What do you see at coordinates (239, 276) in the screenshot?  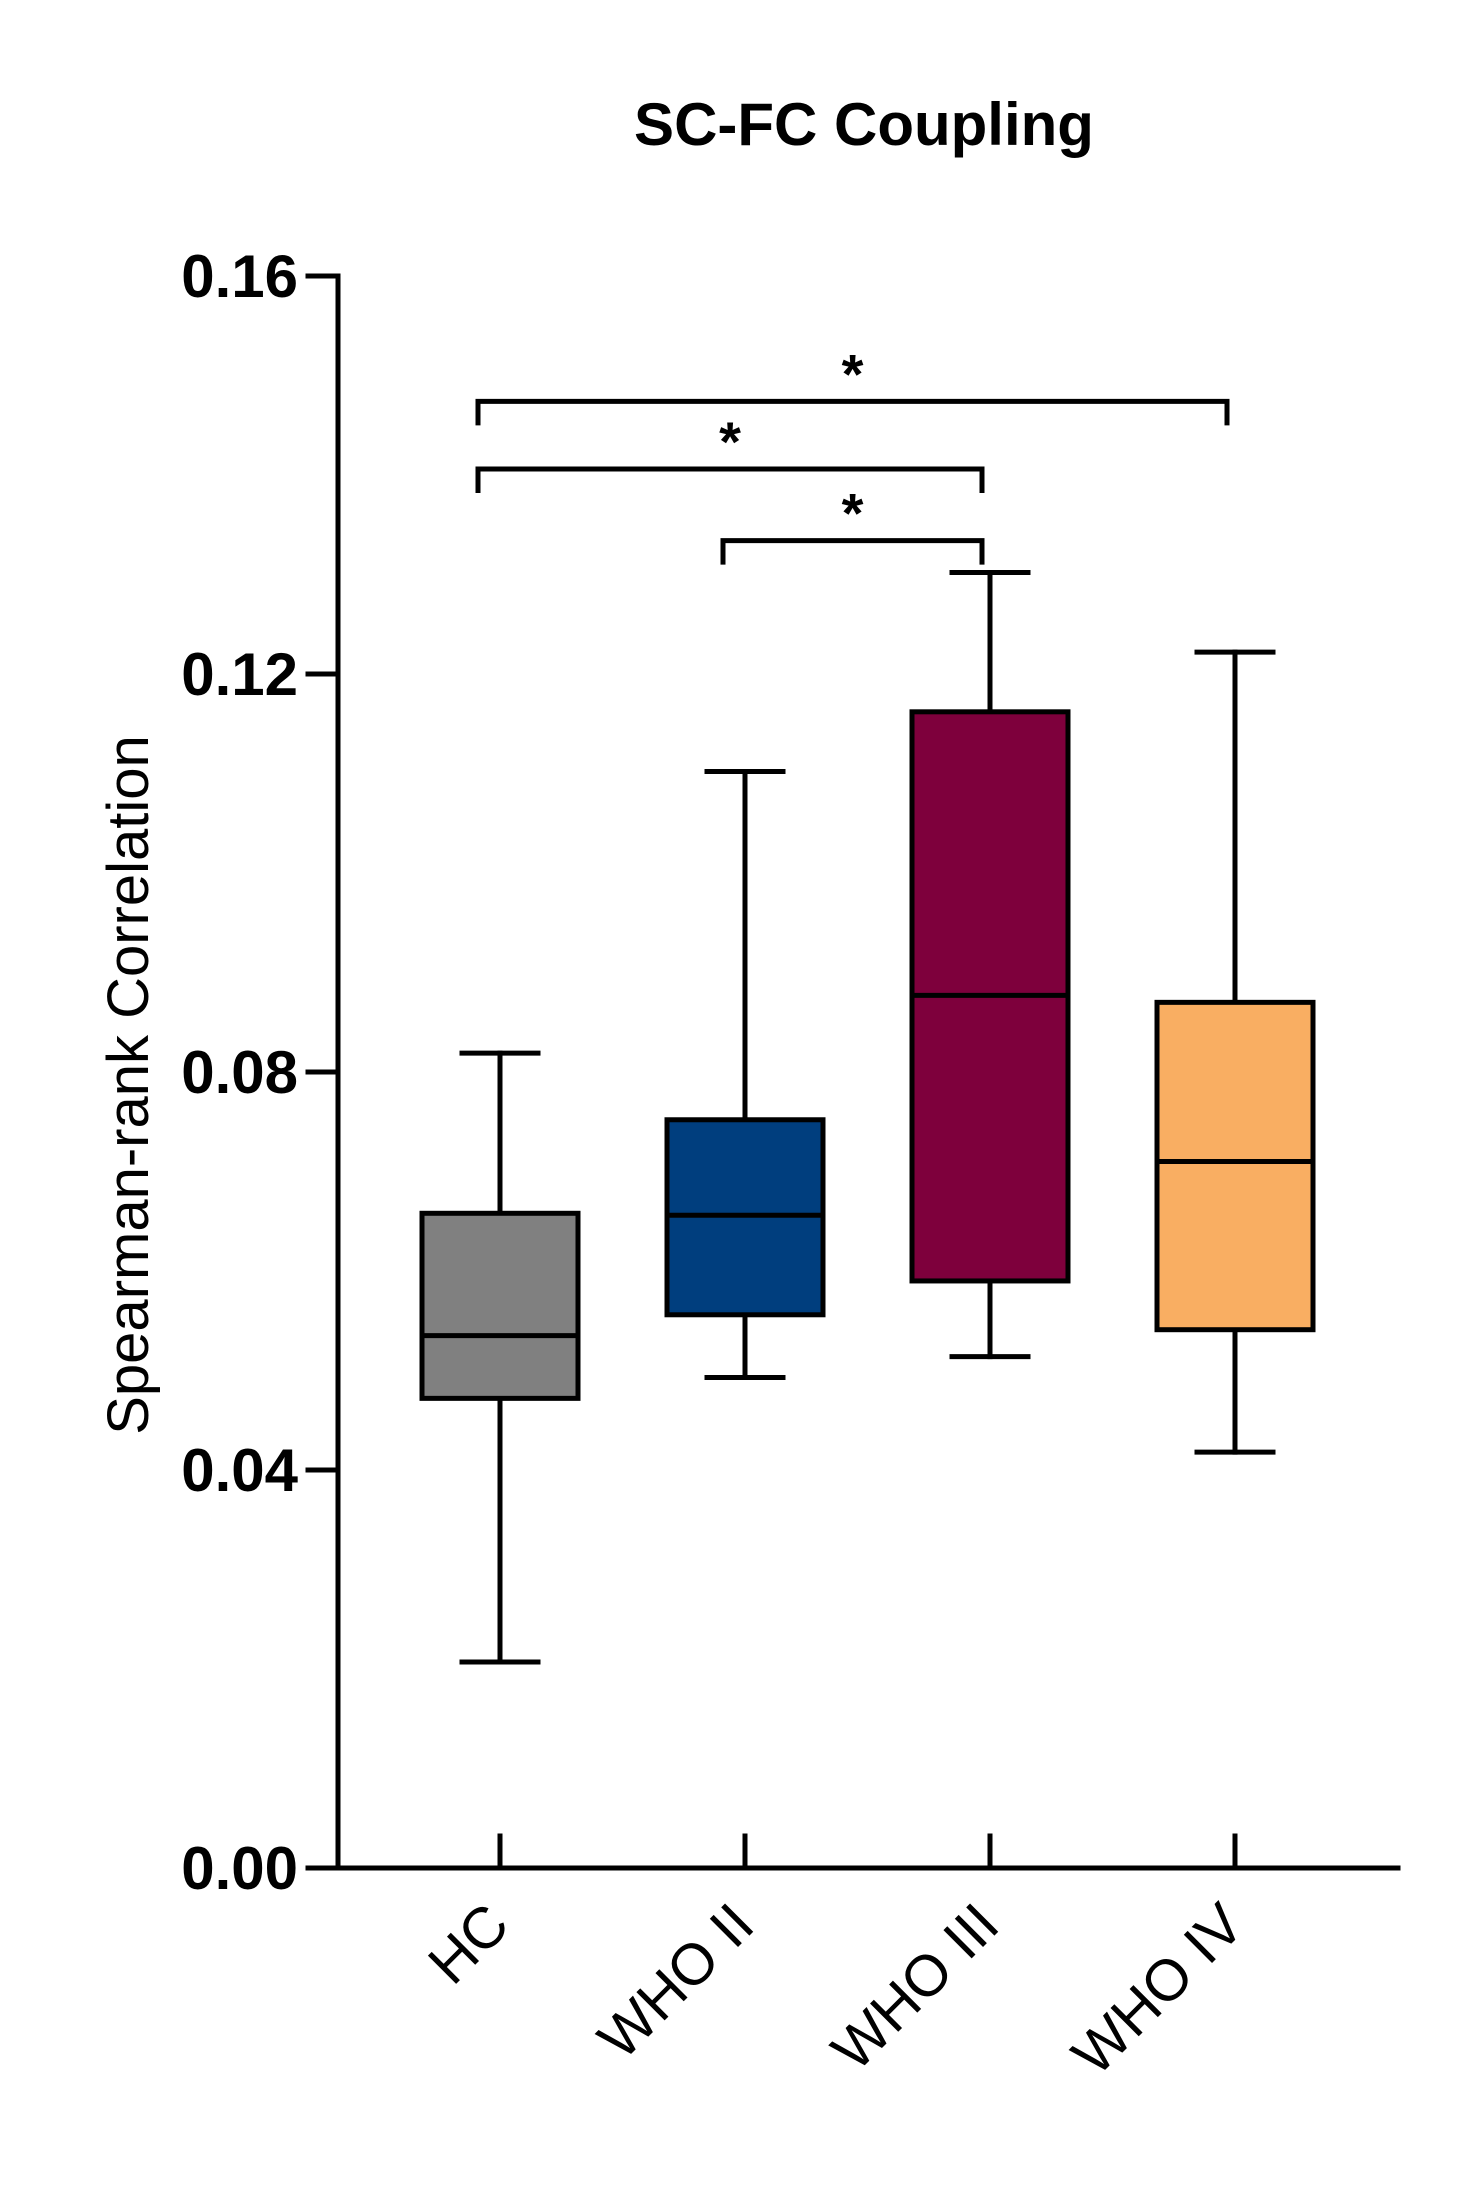 I see `y-tick-label: 0.16` at bounding box center [239, 276].